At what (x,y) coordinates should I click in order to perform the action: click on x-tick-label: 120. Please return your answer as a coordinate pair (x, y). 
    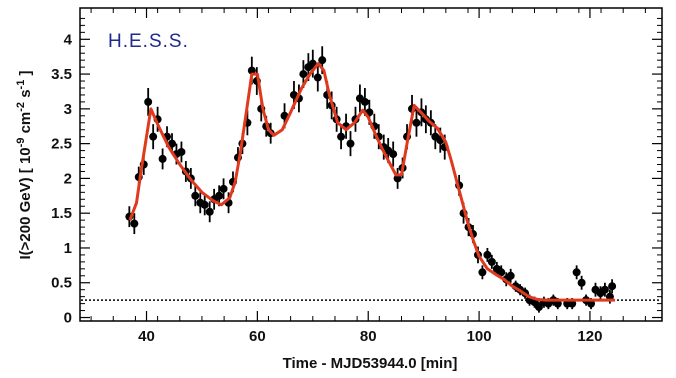
    Looking at the image, I should click on (589, 336).